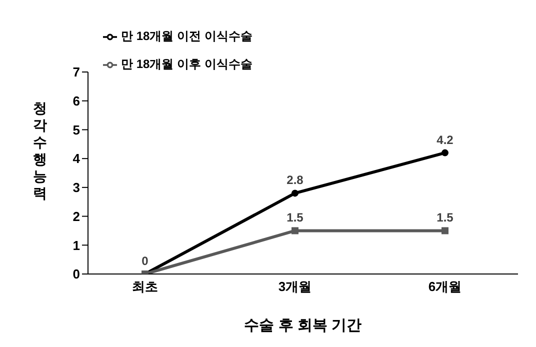 The image size is (536, 347). Describe the element at coordinates (76, 72) in the screenshot. I see `y-tick-label: 7` at that location.